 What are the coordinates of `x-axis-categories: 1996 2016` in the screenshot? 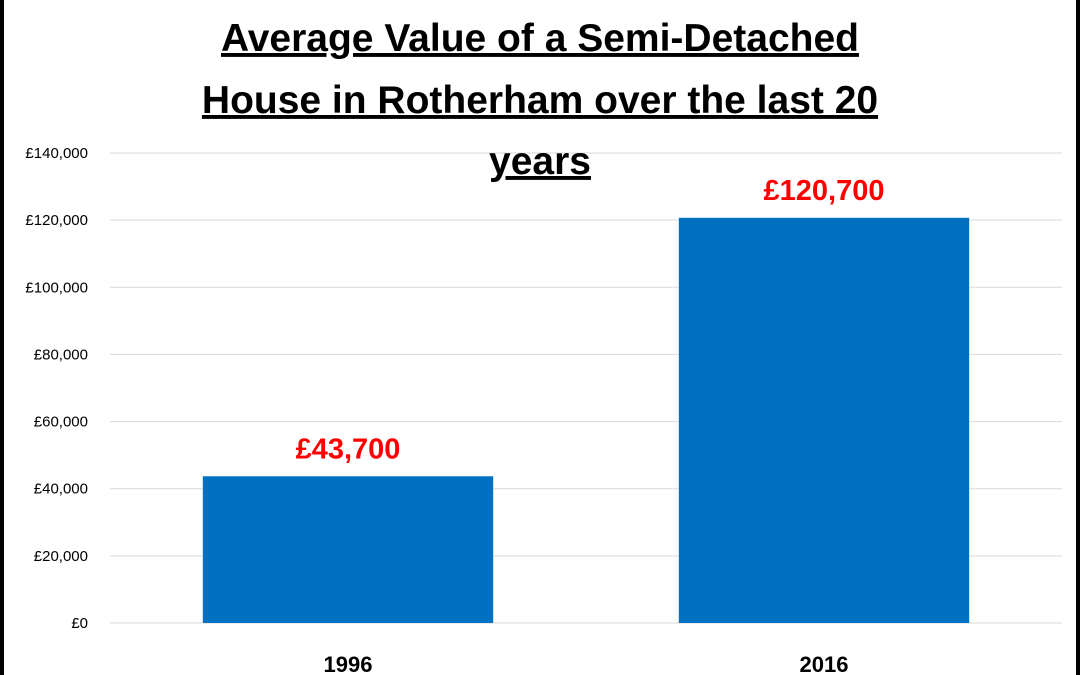 It's located at (586, 663).